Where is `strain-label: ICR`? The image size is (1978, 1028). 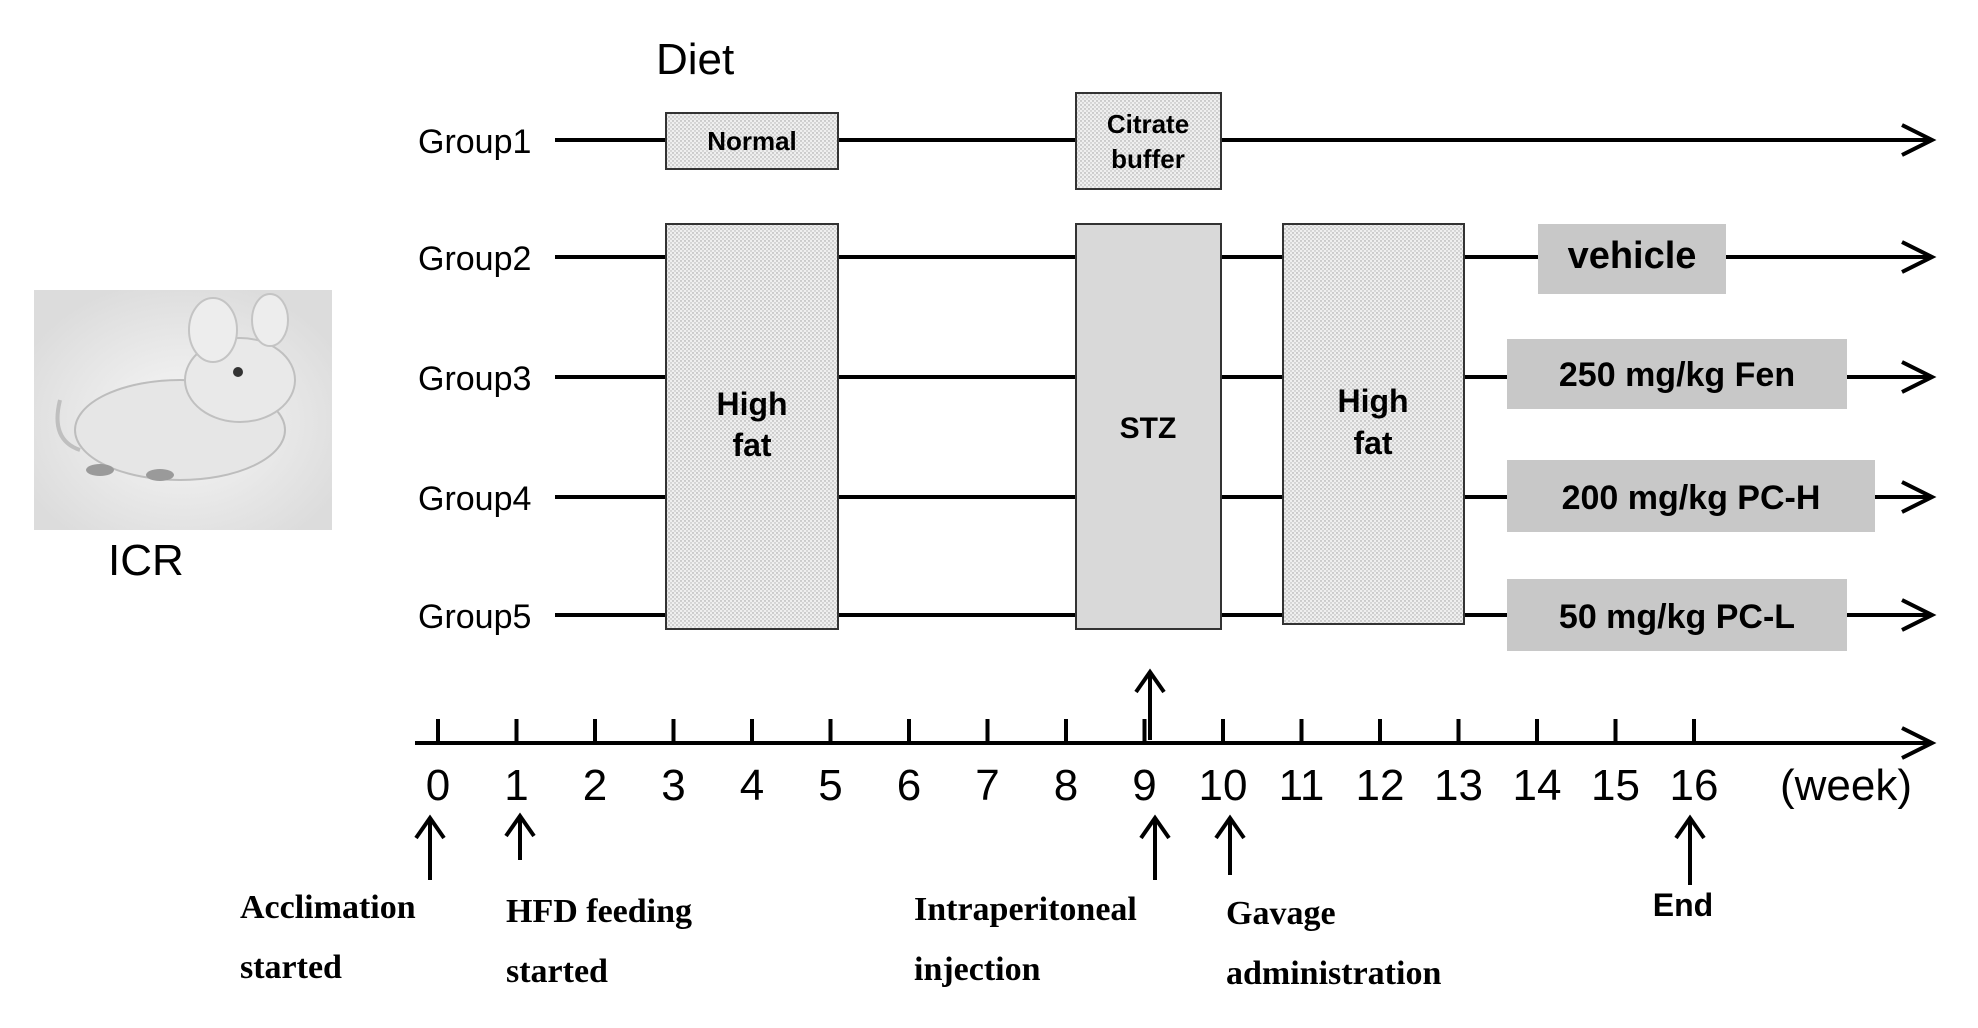
strain-label: ICR is located at coordinates (146, 560).